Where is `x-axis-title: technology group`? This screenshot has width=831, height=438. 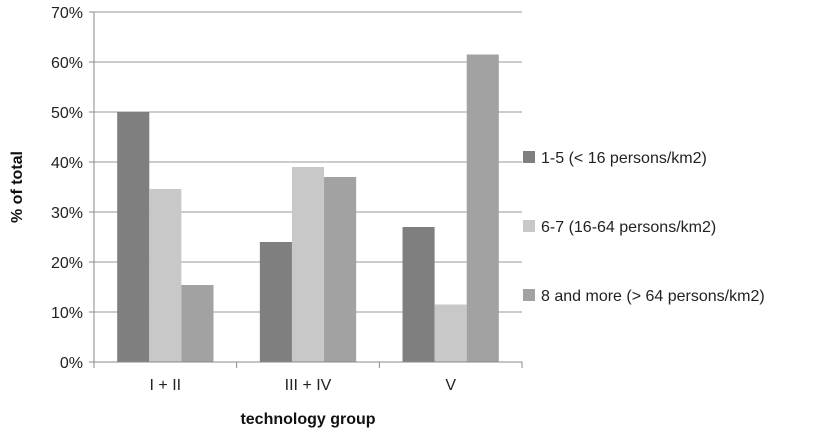
x-axis-title: technology group is located at coordinates (307, 419).